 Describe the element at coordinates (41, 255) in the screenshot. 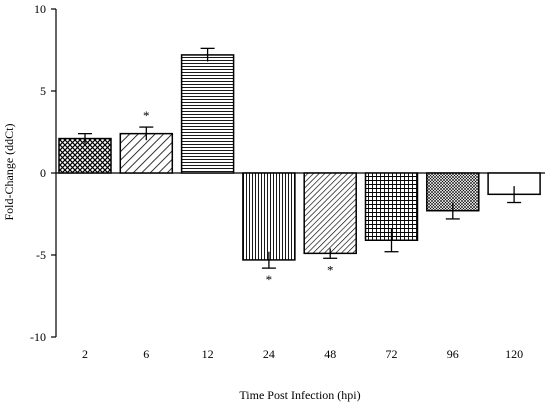

I see `y-tick-label: -5` at that location.